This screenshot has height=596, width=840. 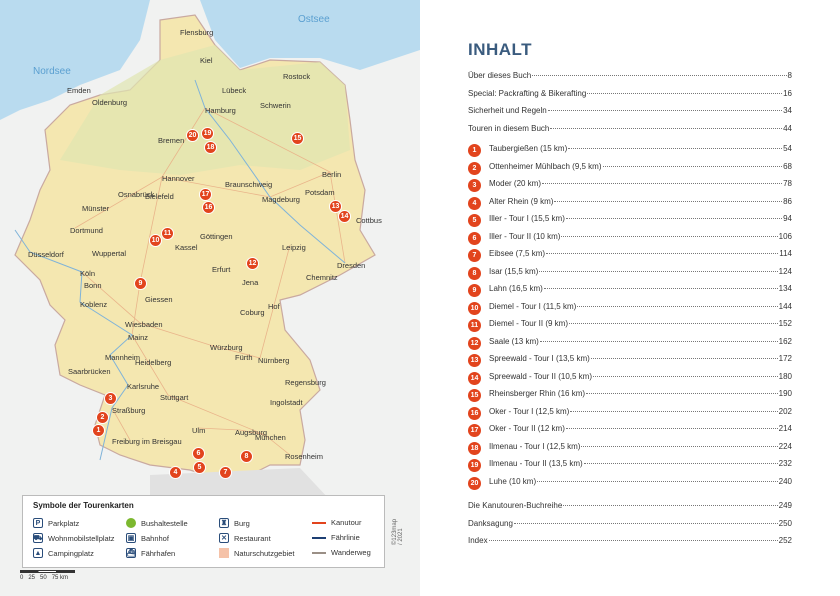 I want to click on tour-marker: 2, so click(x=102, y=417).